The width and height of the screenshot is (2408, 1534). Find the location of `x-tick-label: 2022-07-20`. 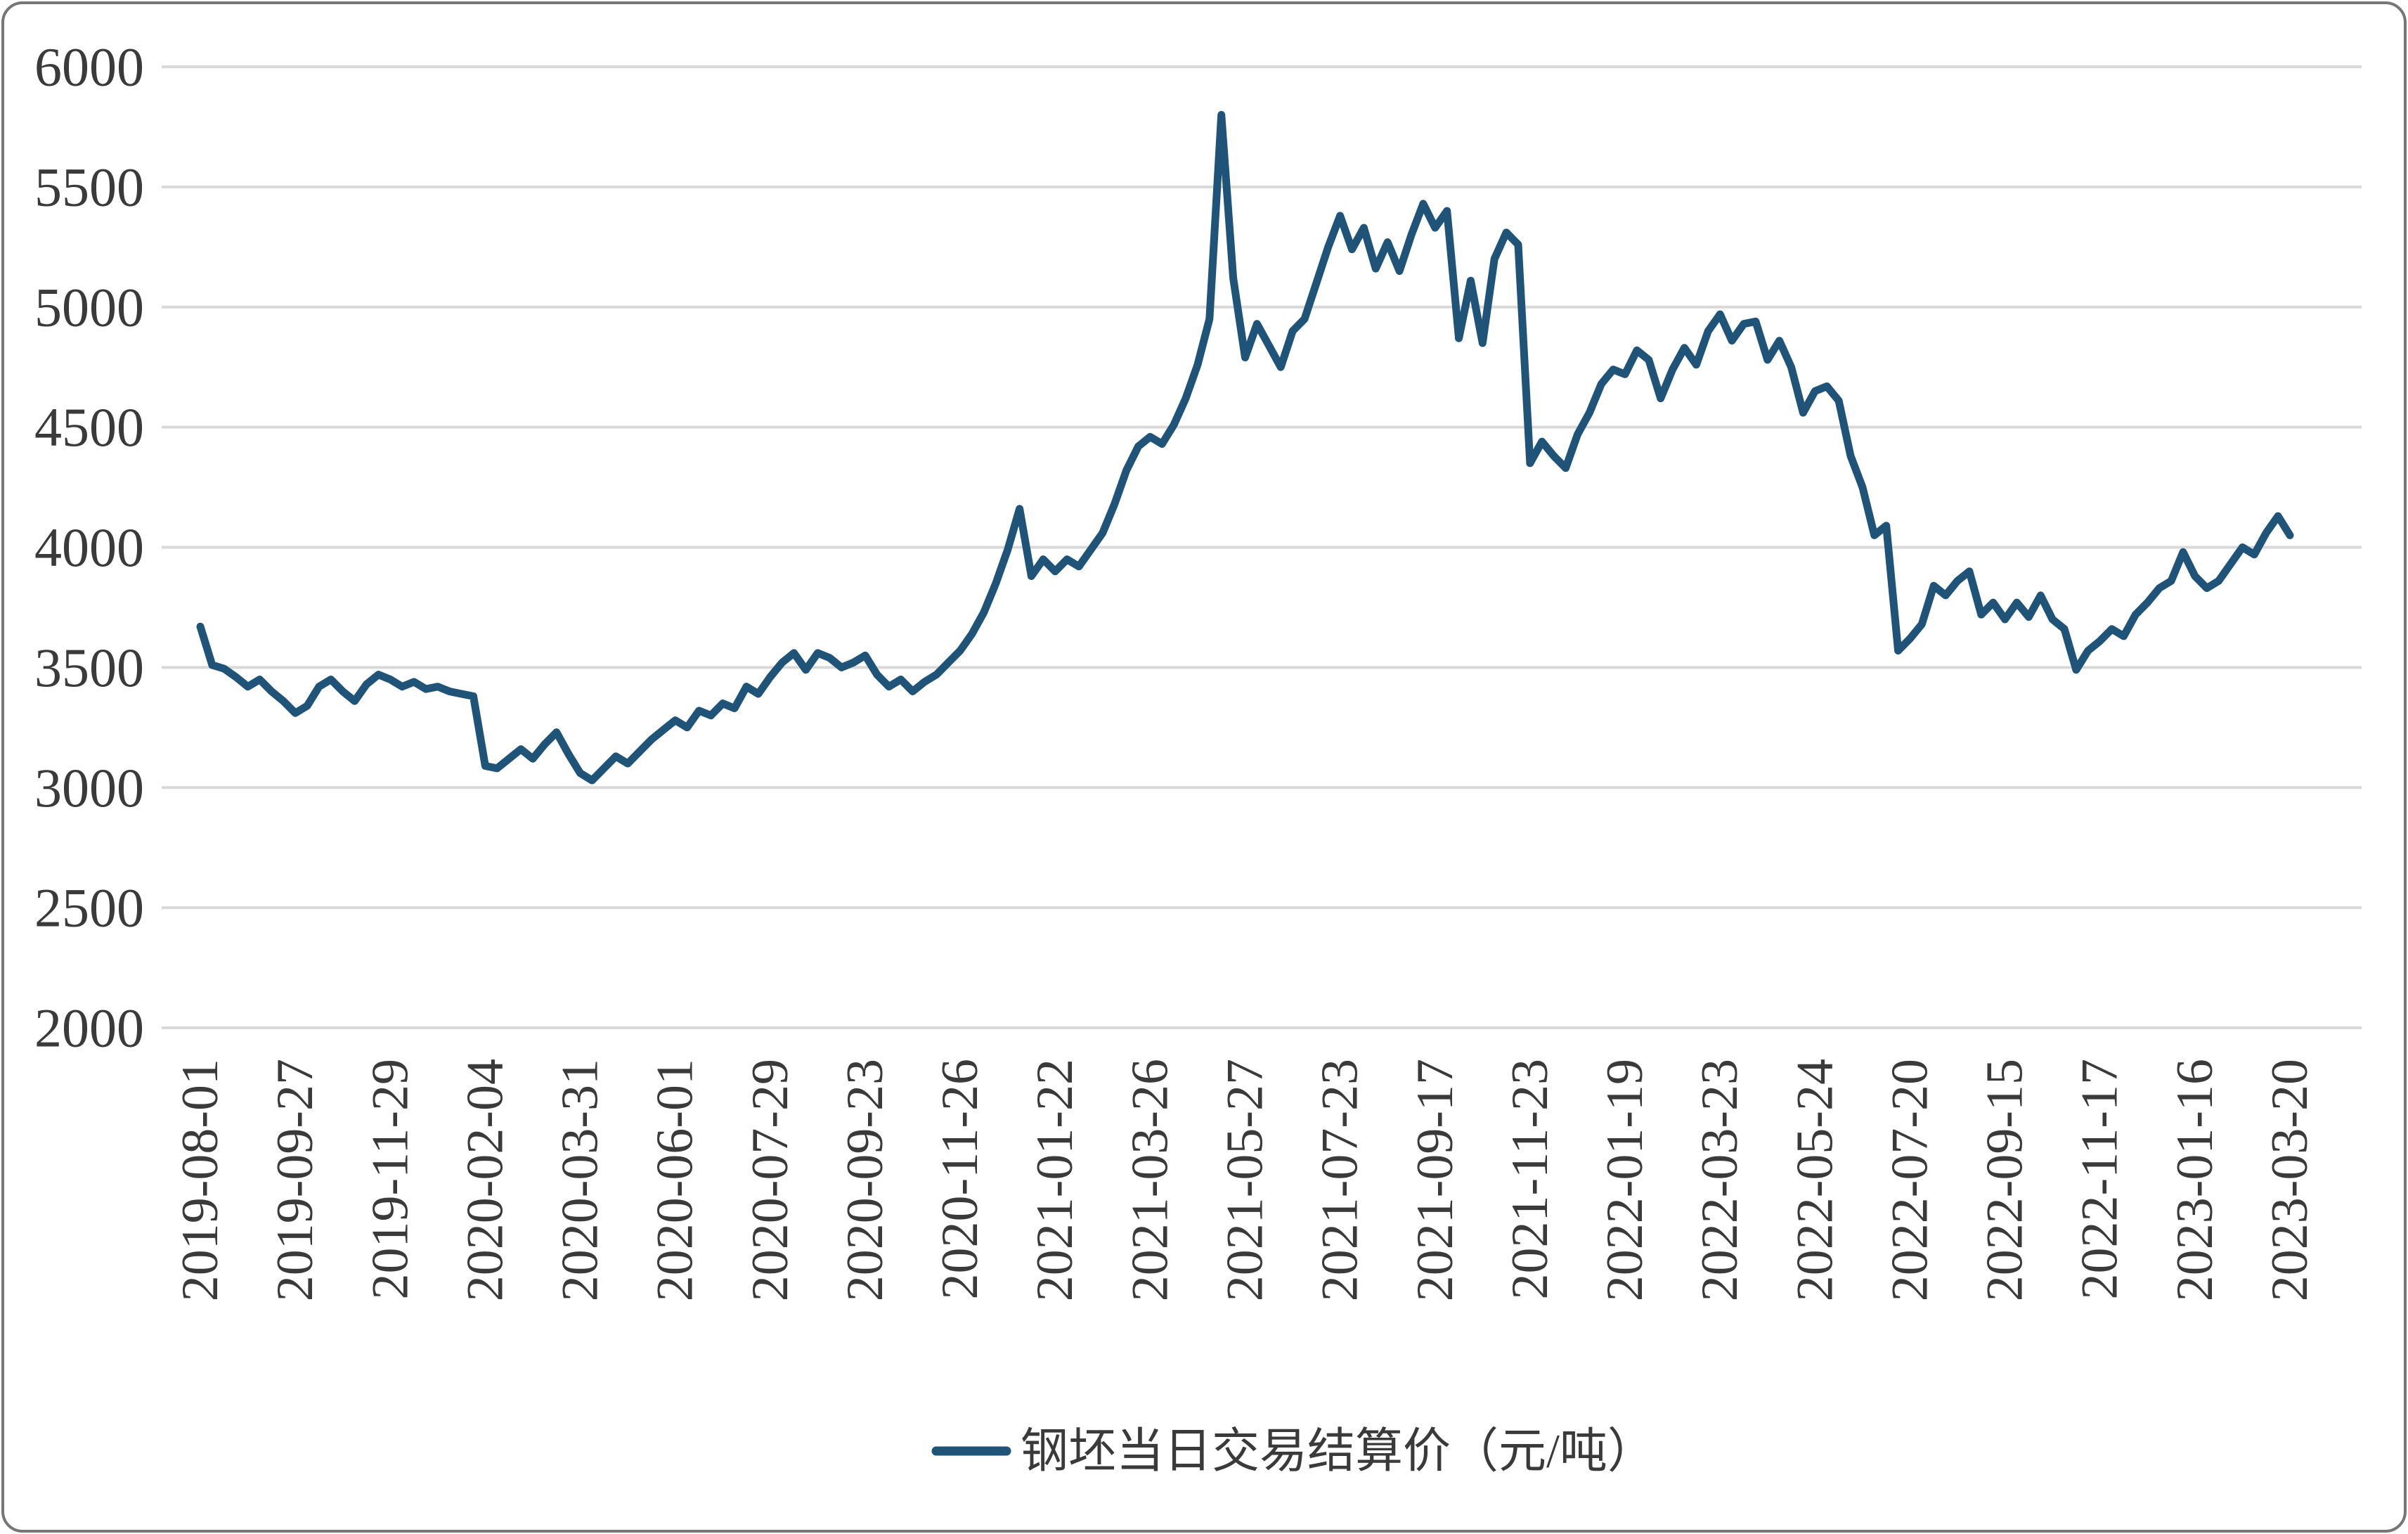

x-tick-label: 2022-07-20 is located at coordinates (1909, 1180).